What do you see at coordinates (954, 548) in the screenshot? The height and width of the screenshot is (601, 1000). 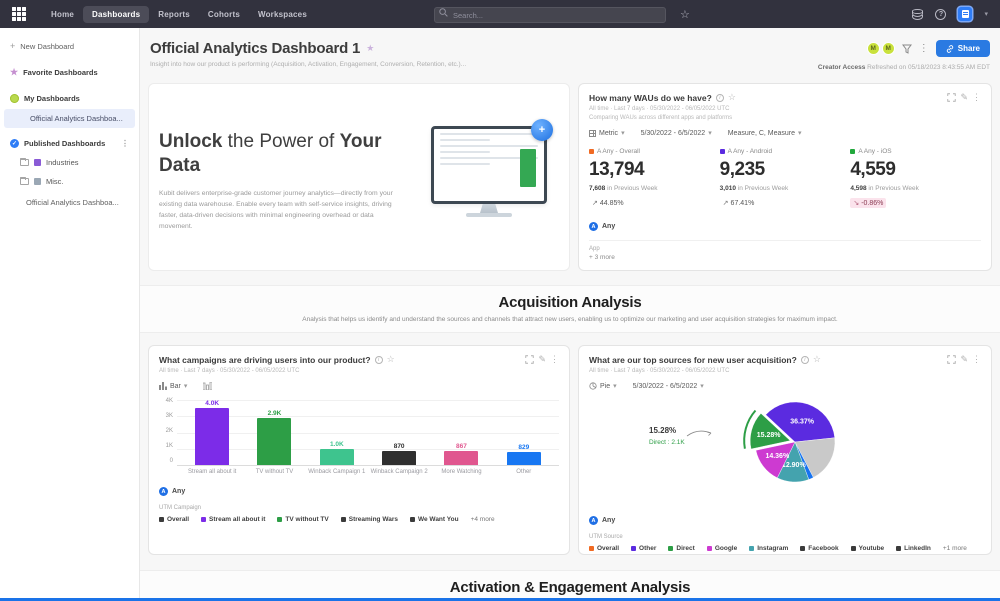 I see `legend-more: +1 more` at bounding box center [954, 548].